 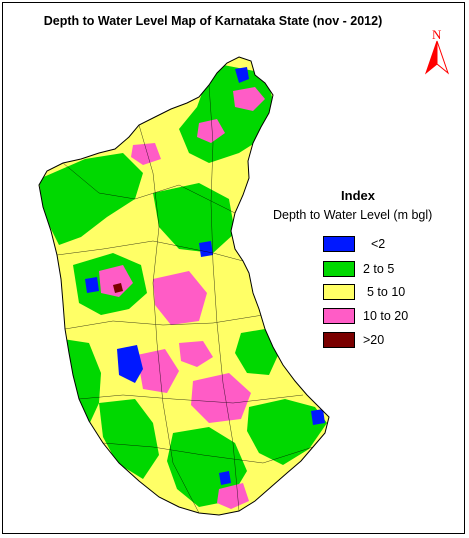 I want to click on legend-item: >20, so click(x=393, y=341).